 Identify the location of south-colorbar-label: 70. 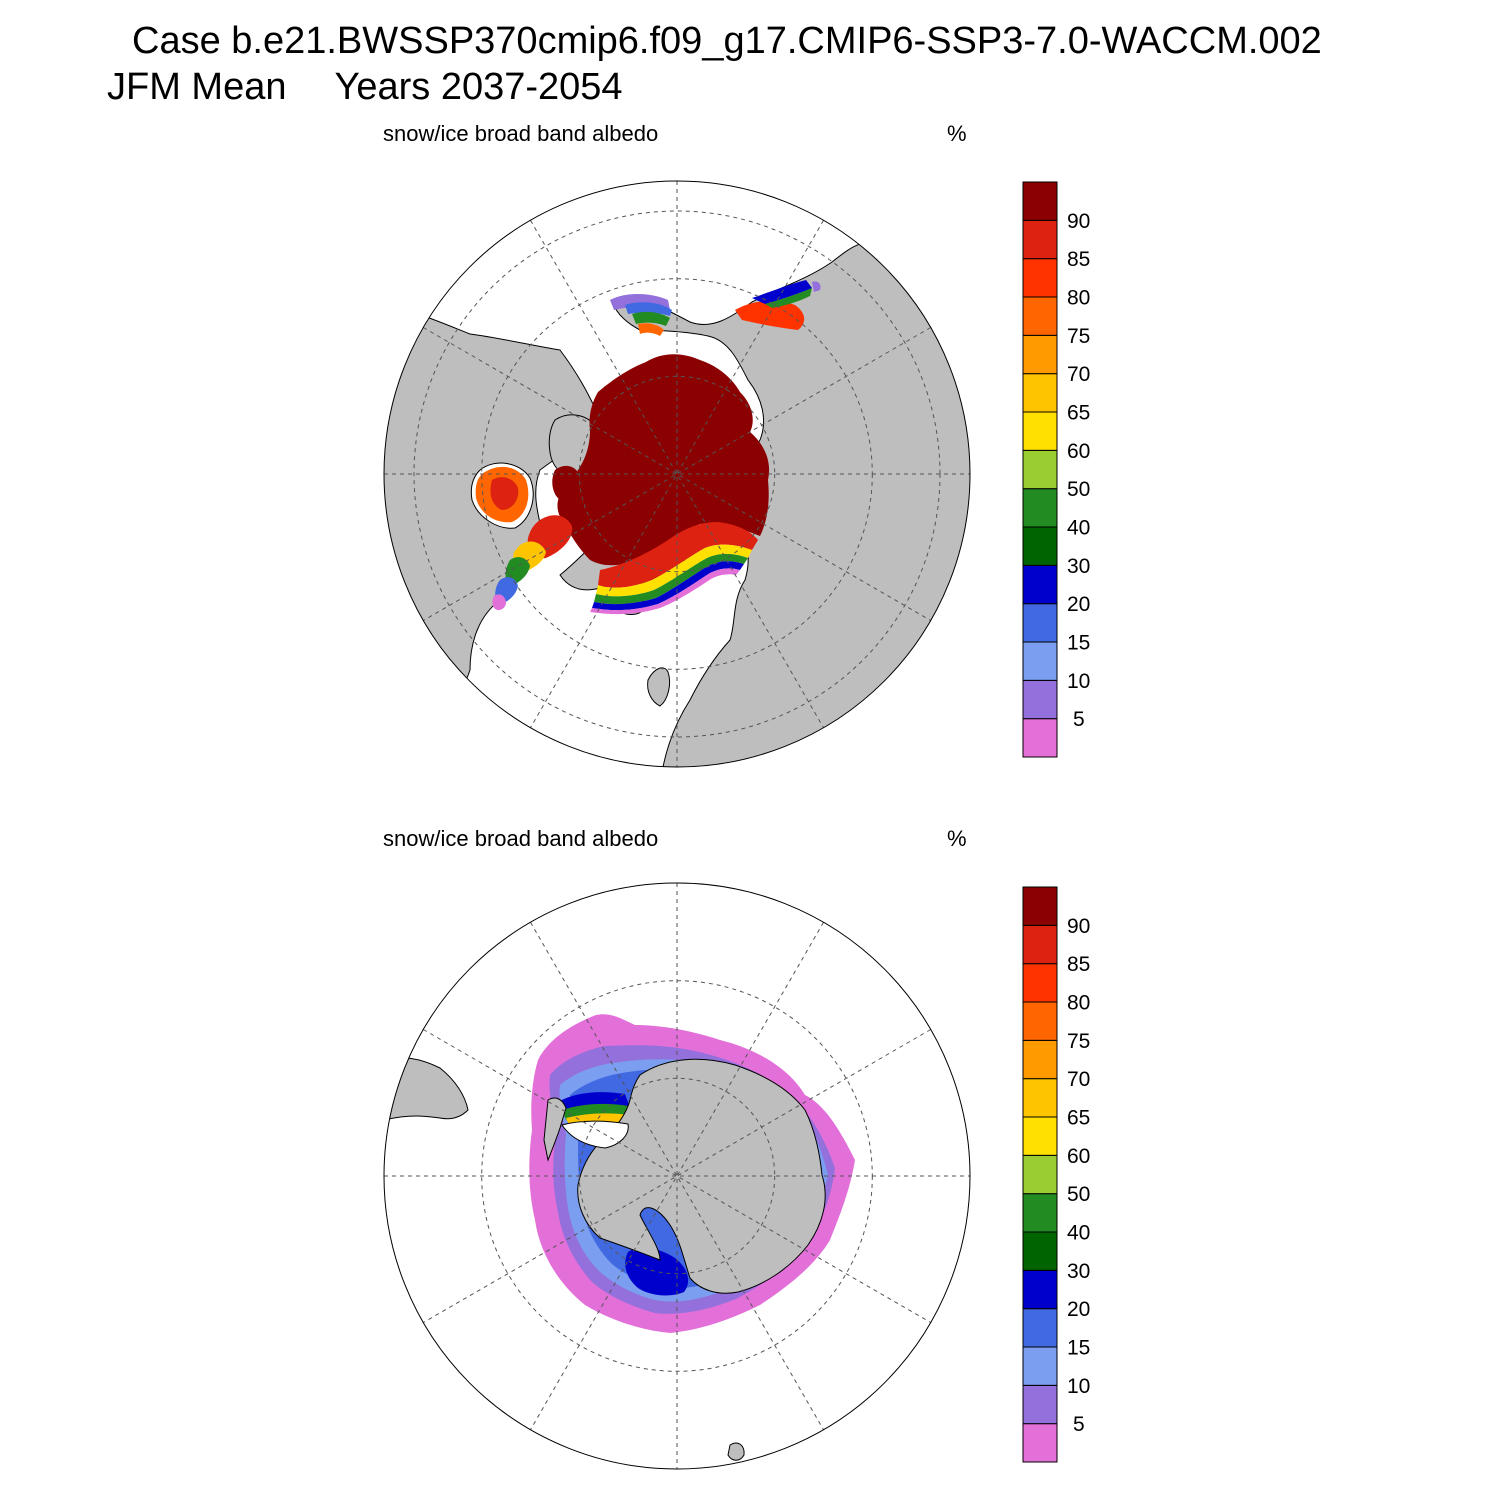
(1078, 1079).